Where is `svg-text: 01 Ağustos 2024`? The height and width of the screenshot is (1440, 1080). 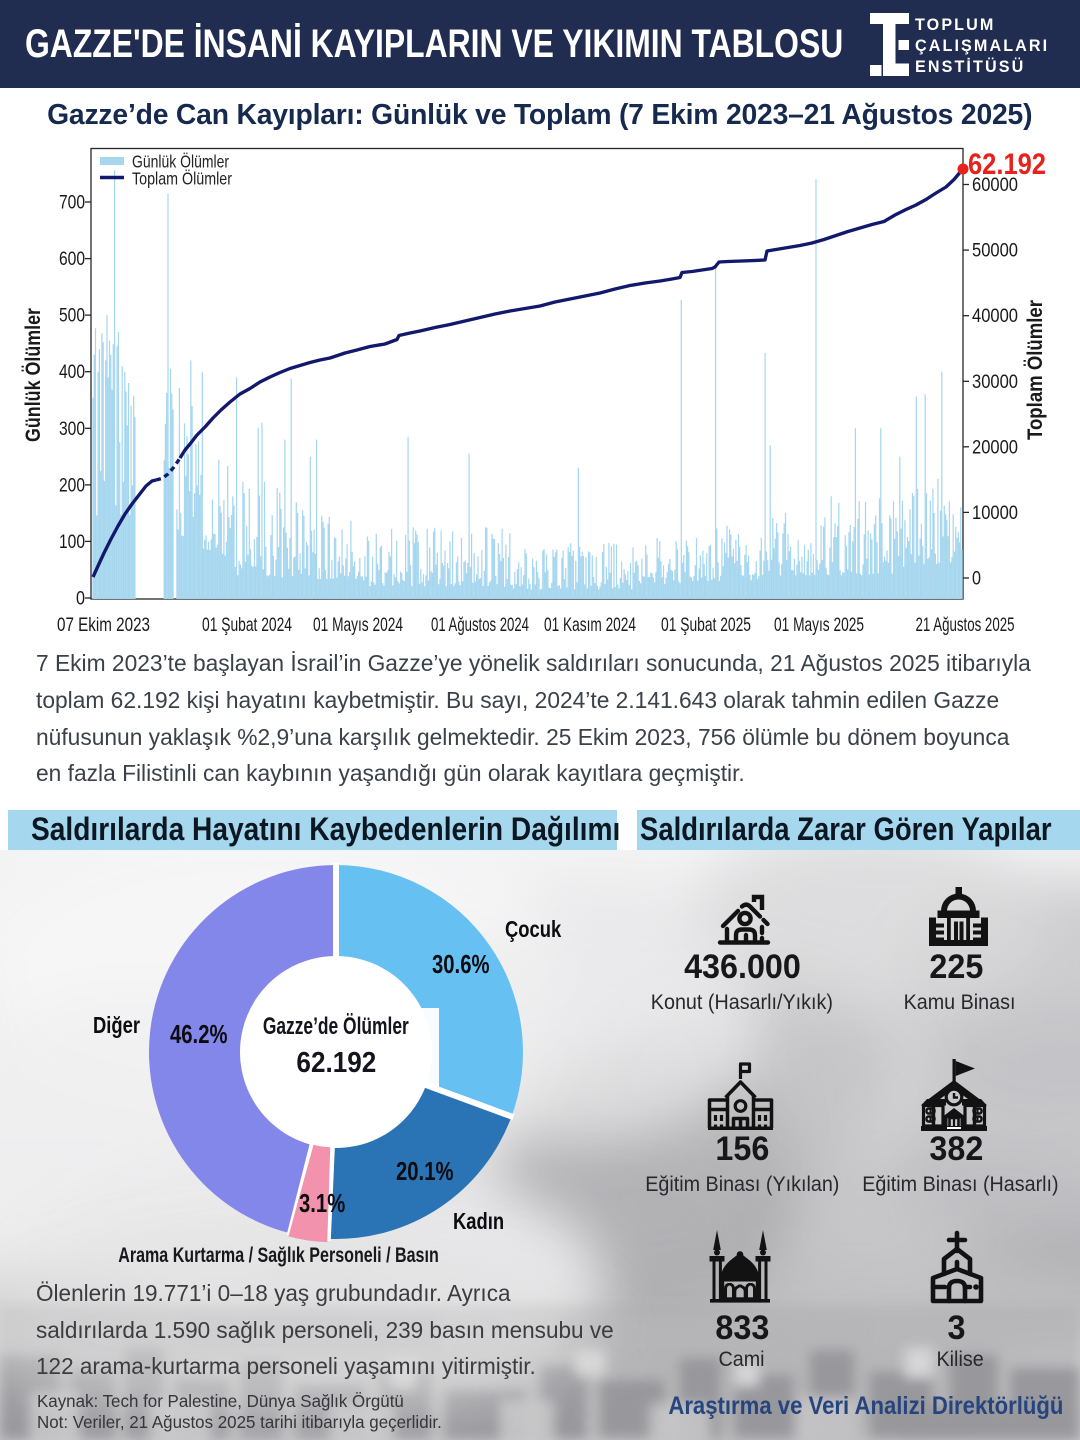 svg-text: 01 Ağustos 2024 is located at coordinates (480, 625).